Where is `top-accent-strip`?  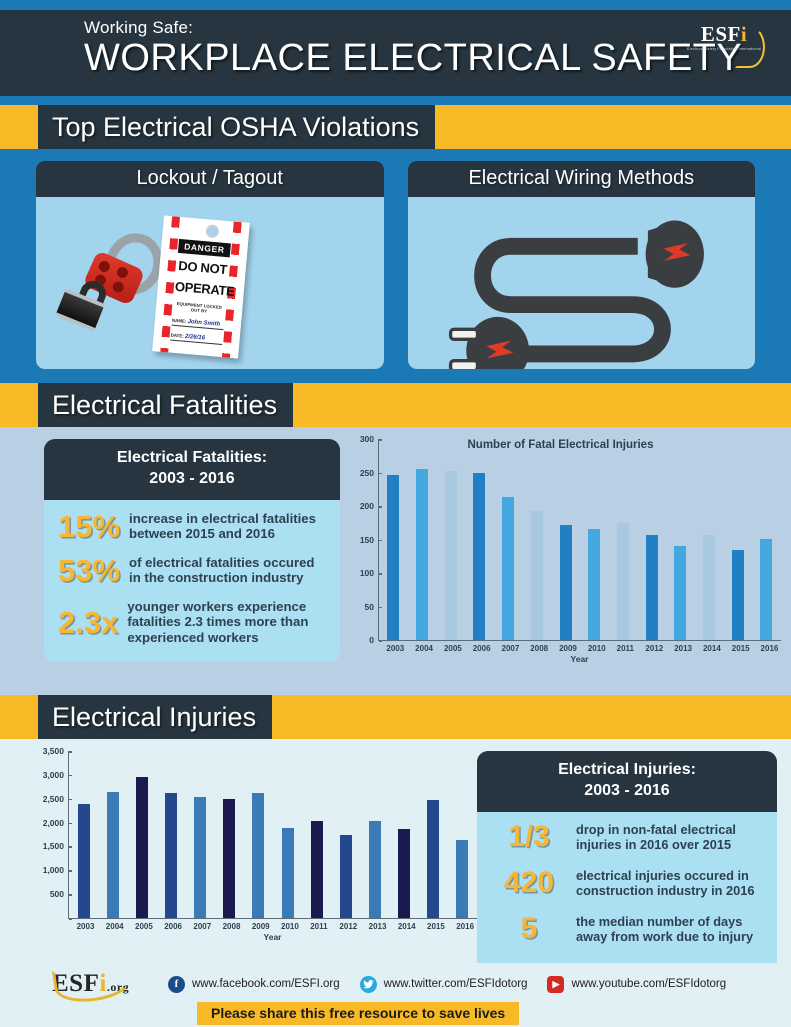 top-accent-strip is located at coordinates (395, 5).